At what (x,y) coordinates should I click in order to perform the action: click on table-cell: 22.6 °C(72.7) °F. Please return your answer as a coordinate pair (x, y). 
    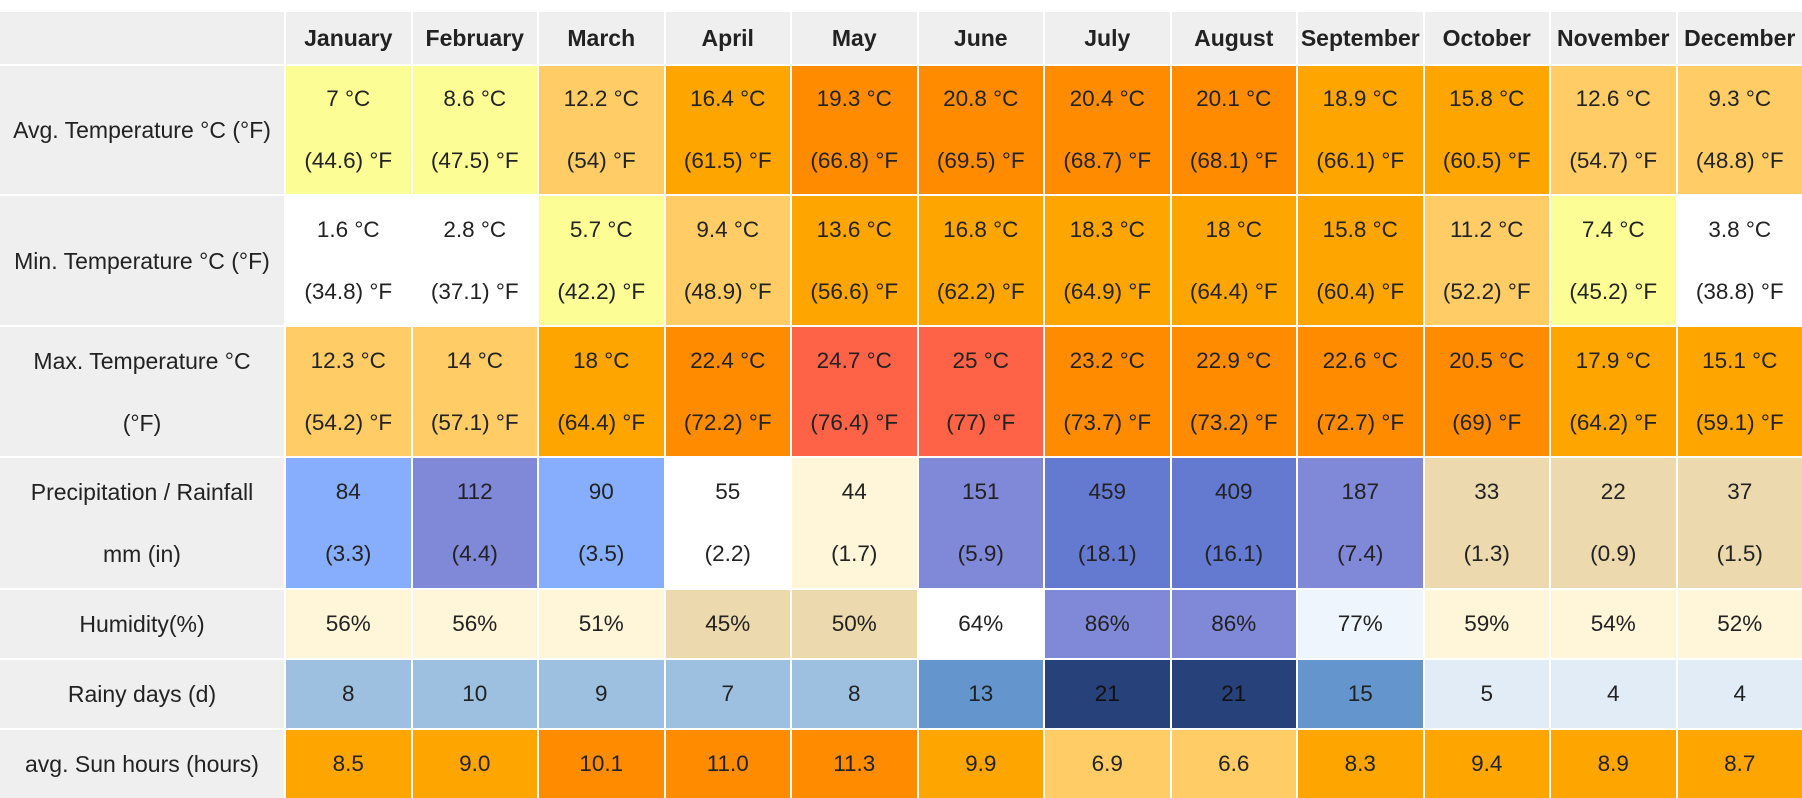
    Looking at the image, I should click on (1360, 391).